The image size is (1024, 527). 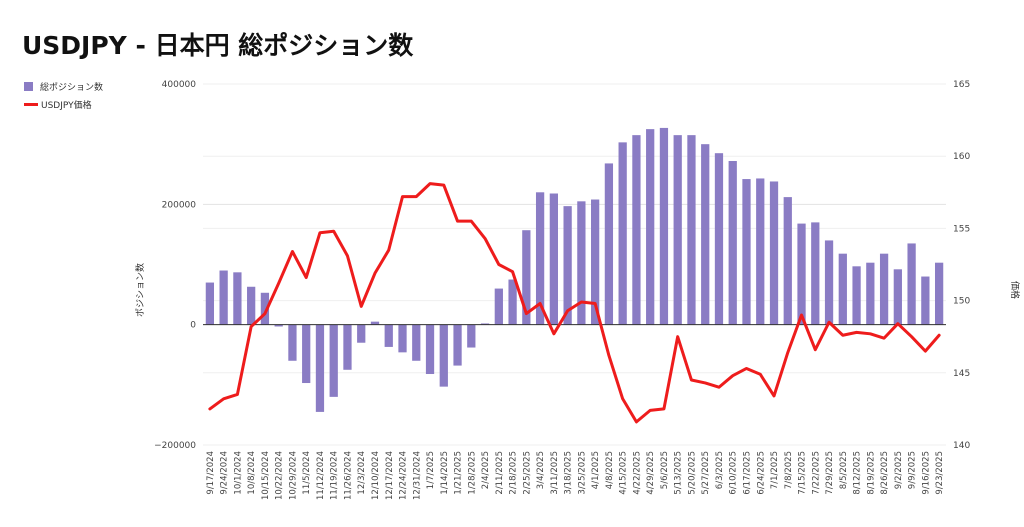 What do you see at coordinates (500, 473) in the screenshot?
I see `x-tick-label-21: 2/11/2025` at bounding box center [500, 473].